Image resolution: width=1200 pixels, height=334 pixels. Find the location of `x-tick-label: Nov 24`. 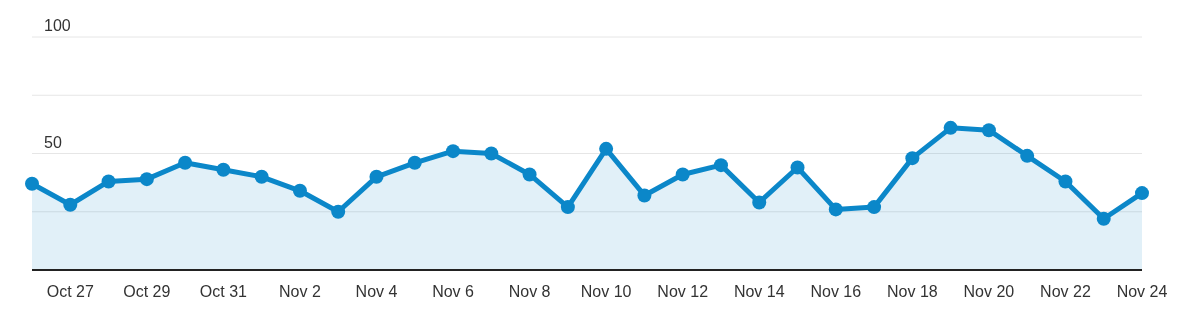

x-tick-label: Nov 24 is located at coordinates (1142, 292).